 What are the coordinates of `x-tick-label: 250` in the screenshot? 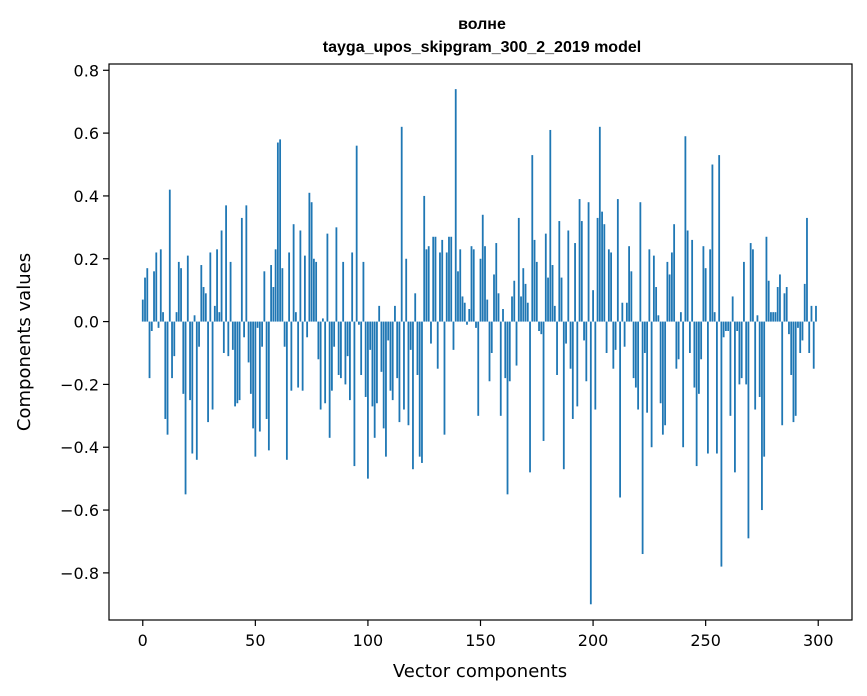 It's located at (705, 640).